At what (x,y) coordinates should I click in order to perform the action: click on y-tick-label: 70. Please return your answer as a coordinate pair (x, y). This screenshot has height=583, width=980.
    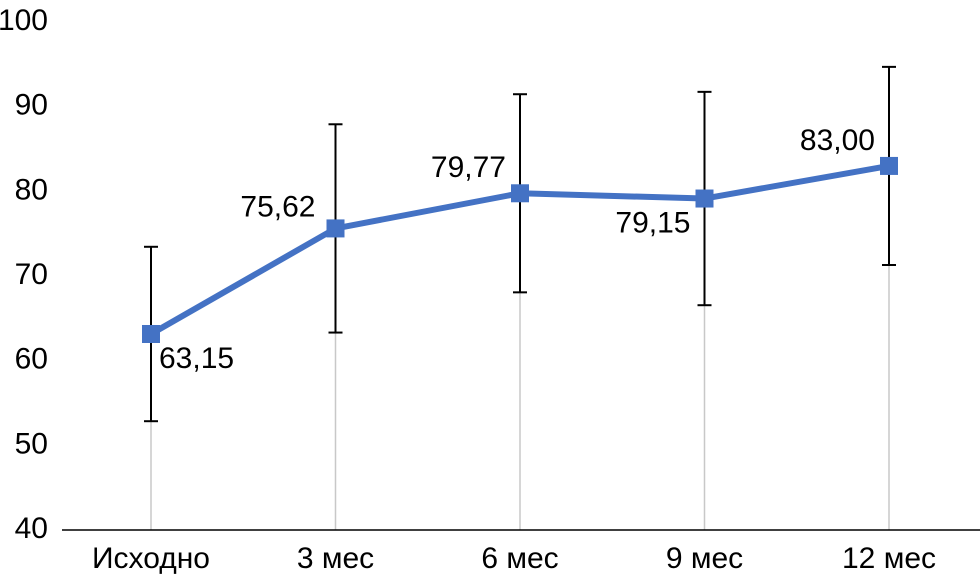
    Looking at the image, I should click on (31, 274).